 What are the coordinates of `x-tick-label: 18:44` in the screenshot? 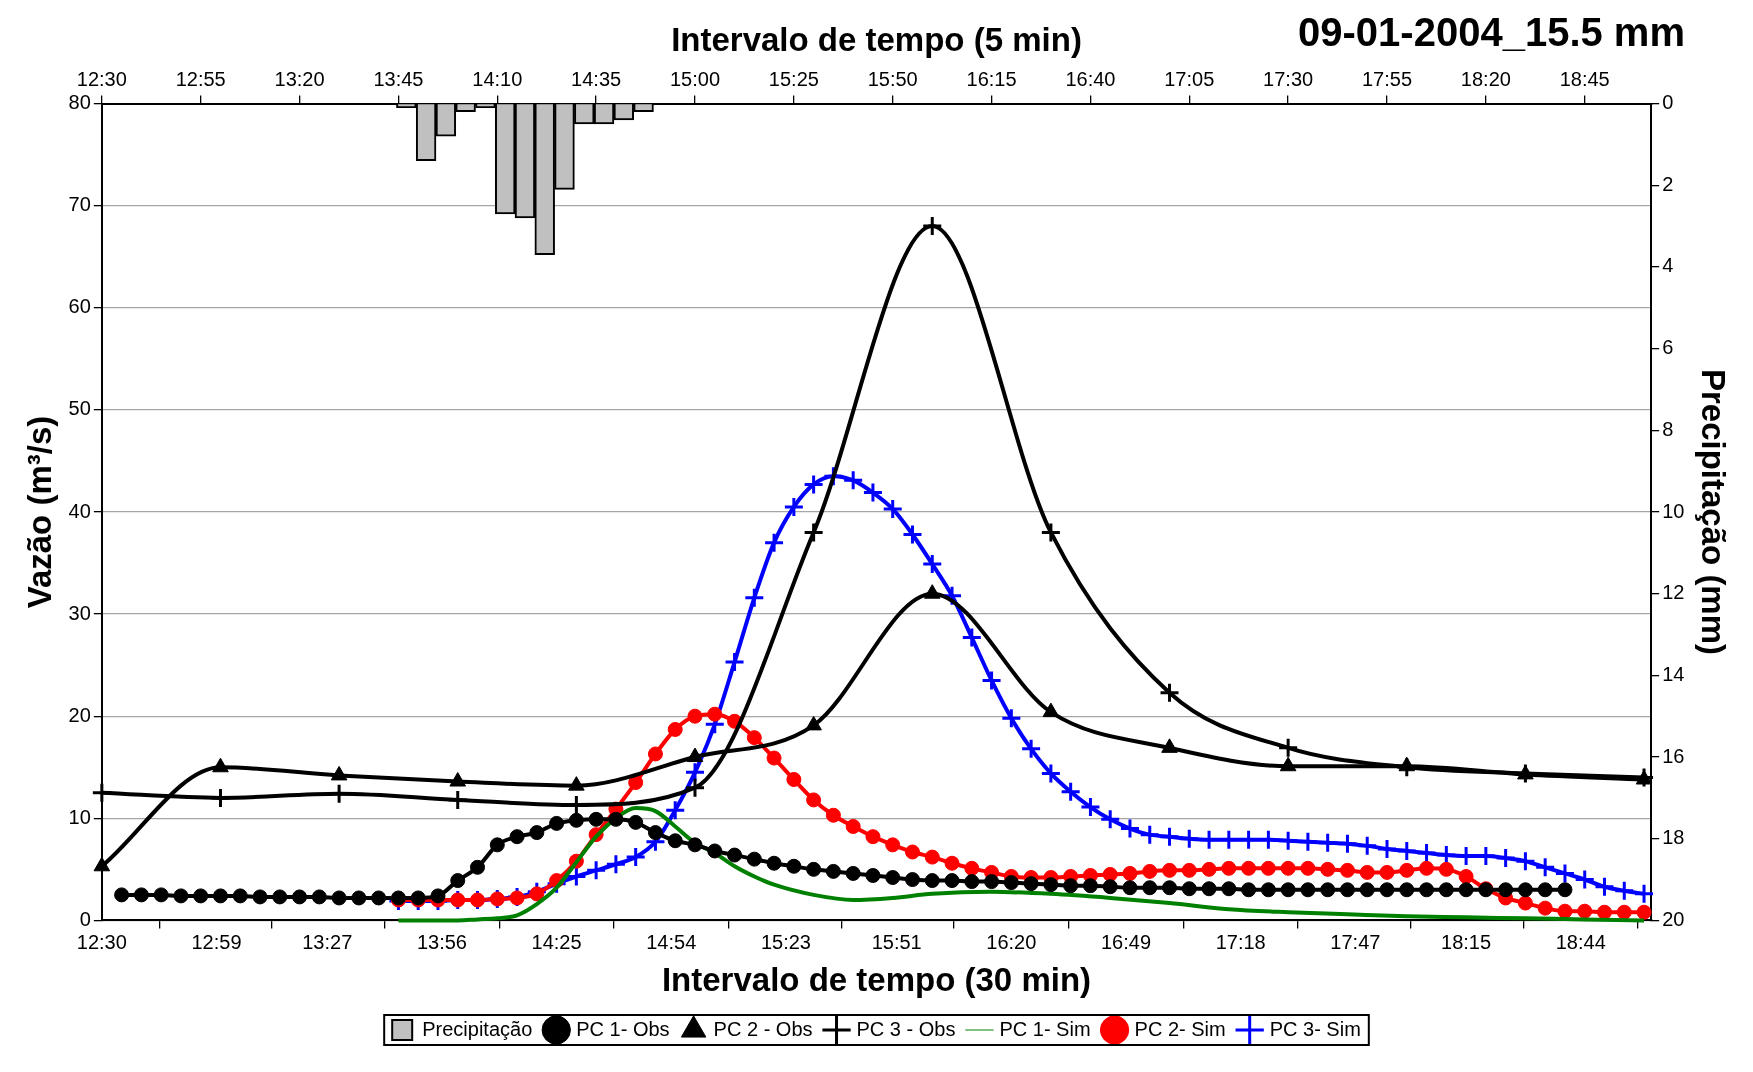 It's located at (1580, 941).